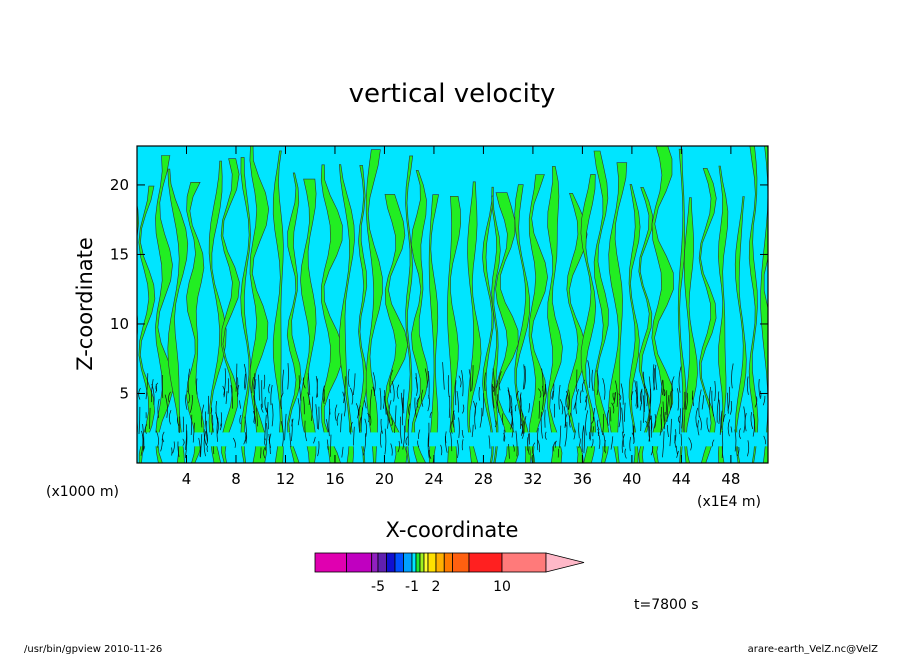 This screenshot has height=654, width=904. Describe the element at coordinates (483, 479) in the screenshot. I see `x-tick-label: 28` at that location.